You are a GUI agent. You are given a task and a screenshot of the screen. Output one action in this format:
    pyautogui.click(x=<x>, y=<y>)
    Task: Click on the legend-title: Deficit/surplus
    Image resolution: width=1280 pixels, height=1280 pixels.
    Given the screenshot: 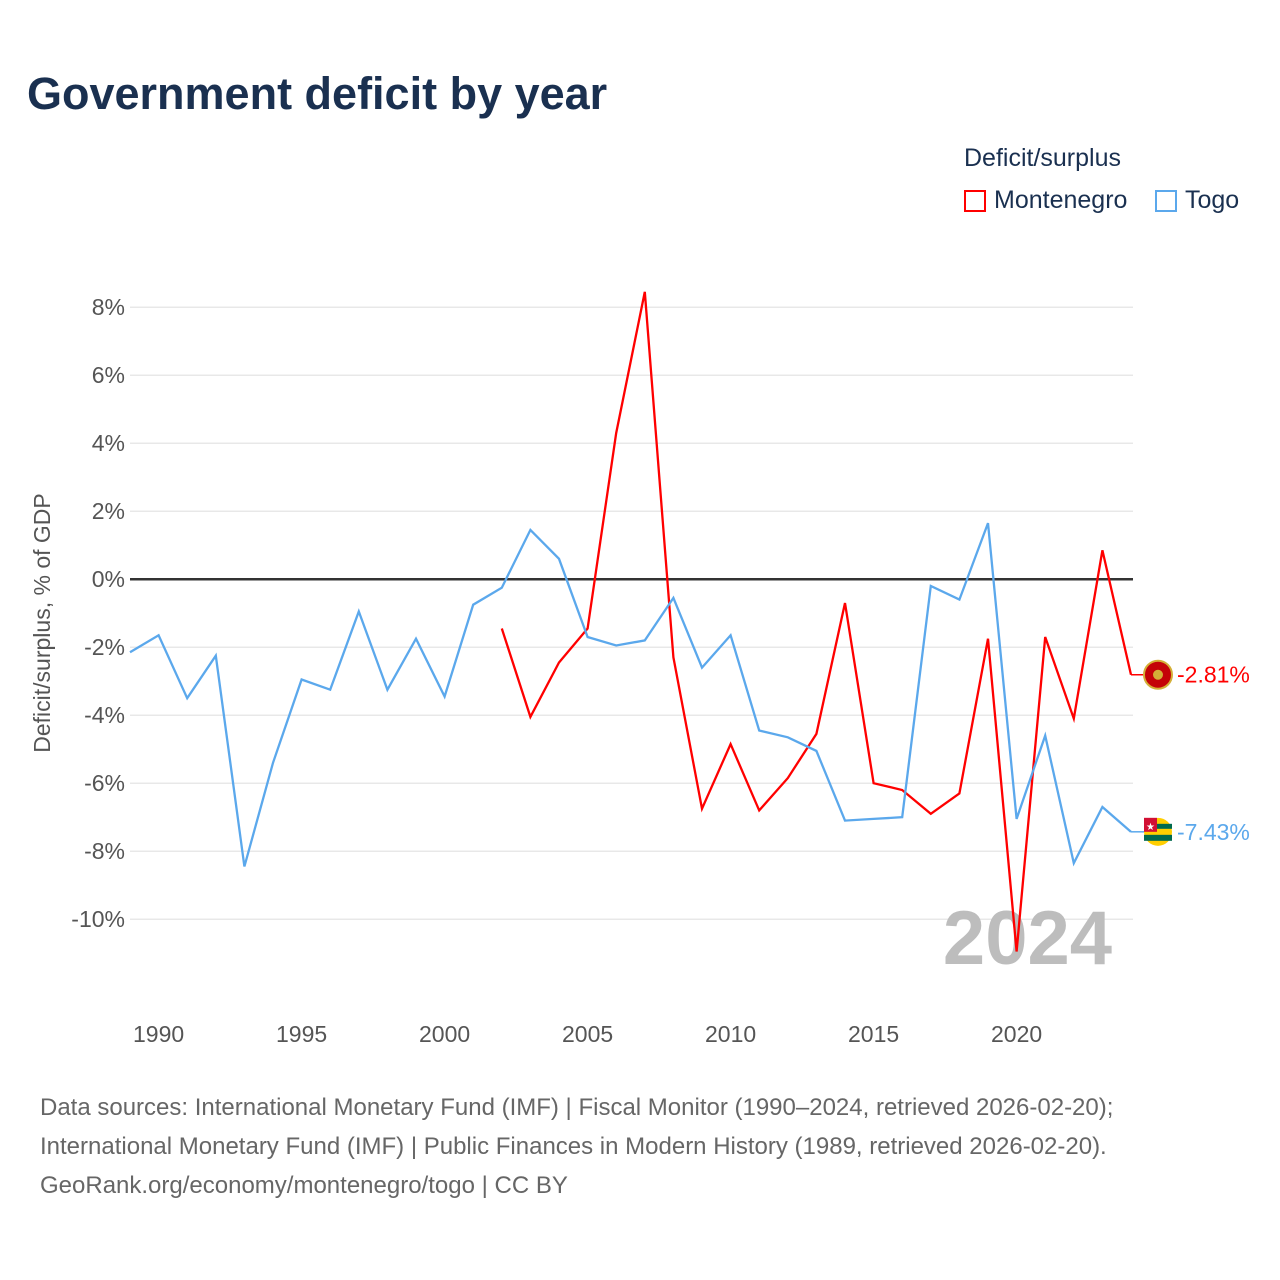 What is the action you would take?
    pyautogui.click(x=1042, y=158)
    